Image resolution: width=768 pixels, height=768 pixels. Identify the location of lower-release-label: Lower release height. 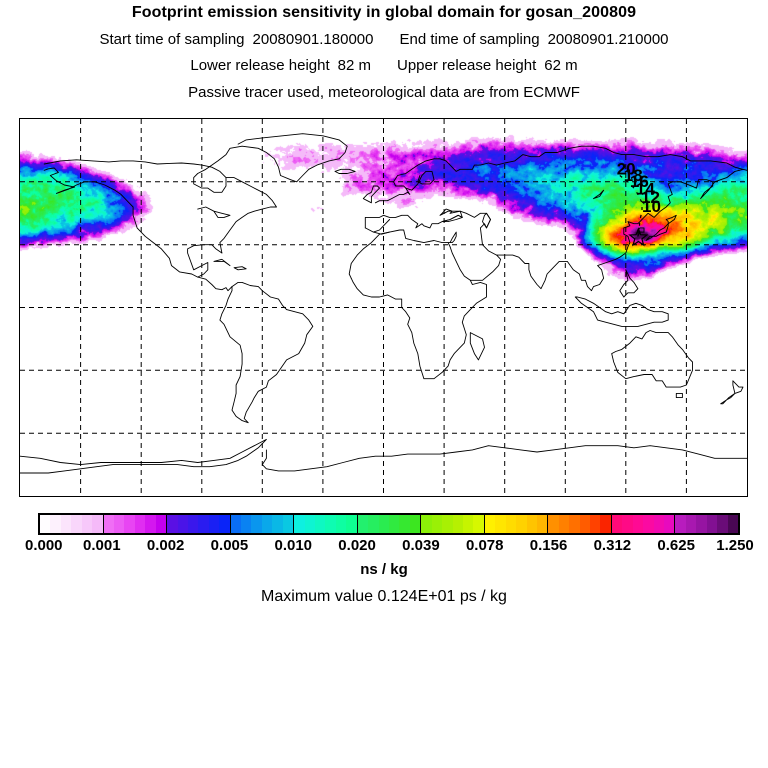
(260, 65).